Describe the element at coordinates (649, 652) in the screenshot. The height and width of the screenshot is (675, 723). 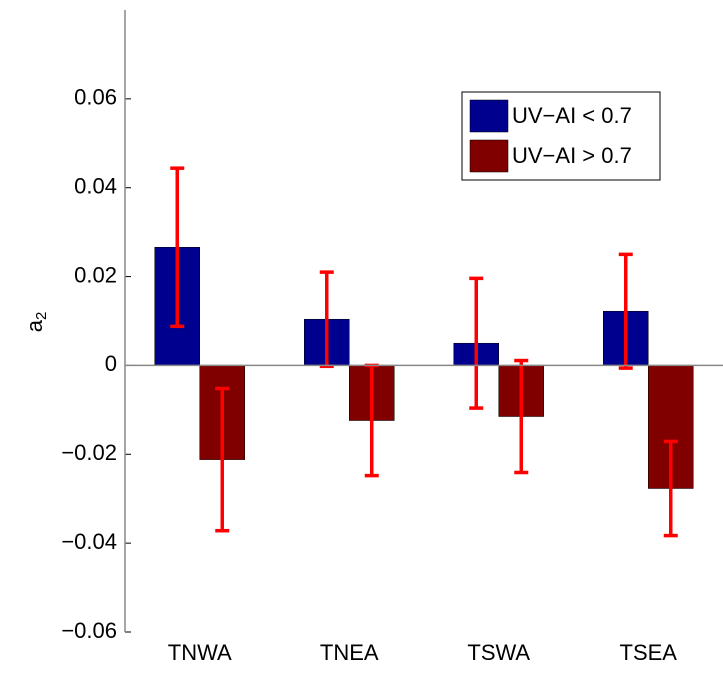
I see `x-tick-label: TSEA` at that location.